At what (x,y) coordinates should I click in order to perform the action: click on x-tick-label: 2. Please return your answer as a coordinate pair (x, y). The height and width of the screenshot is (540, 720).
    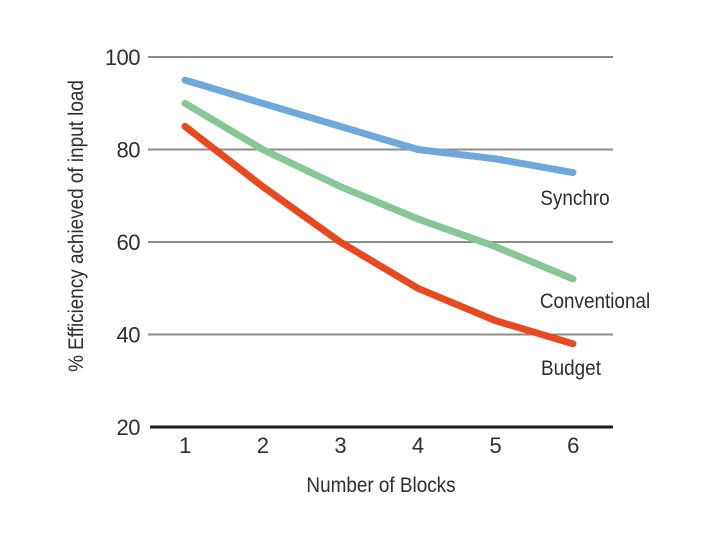
    Looking at the image, I should click on (263, 445).